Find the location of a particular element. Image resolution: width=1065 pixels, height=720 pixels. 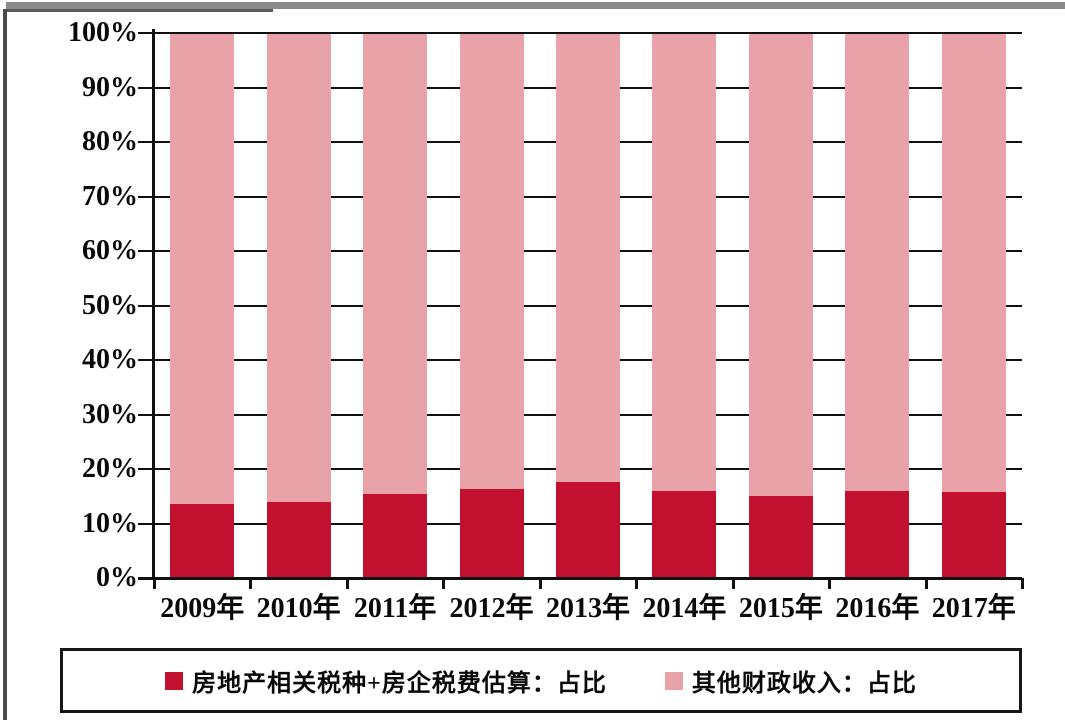

y-tick-label: 80% is located at coordinates (110, 141).